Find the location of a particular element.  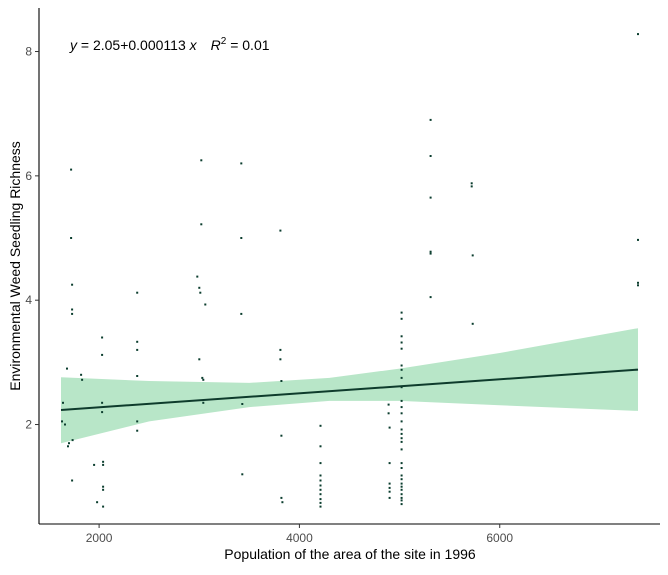

x-tick-label: 2000 is located at coordinates (99, 538).